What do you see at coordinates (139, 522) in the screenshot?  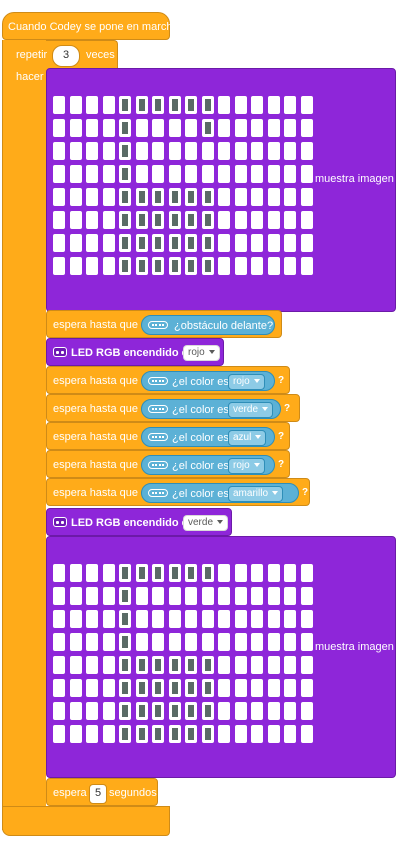 I see `led-block-2: LED RGB encendido en verde` at bounding box center [139, 522].